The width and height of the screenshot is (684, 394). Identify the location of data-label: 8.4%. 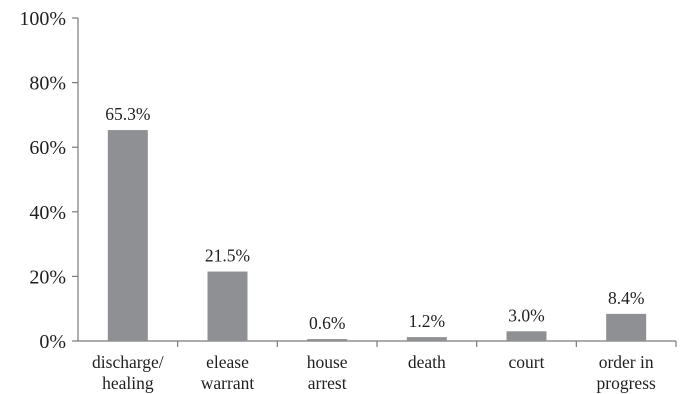
(626, 298).